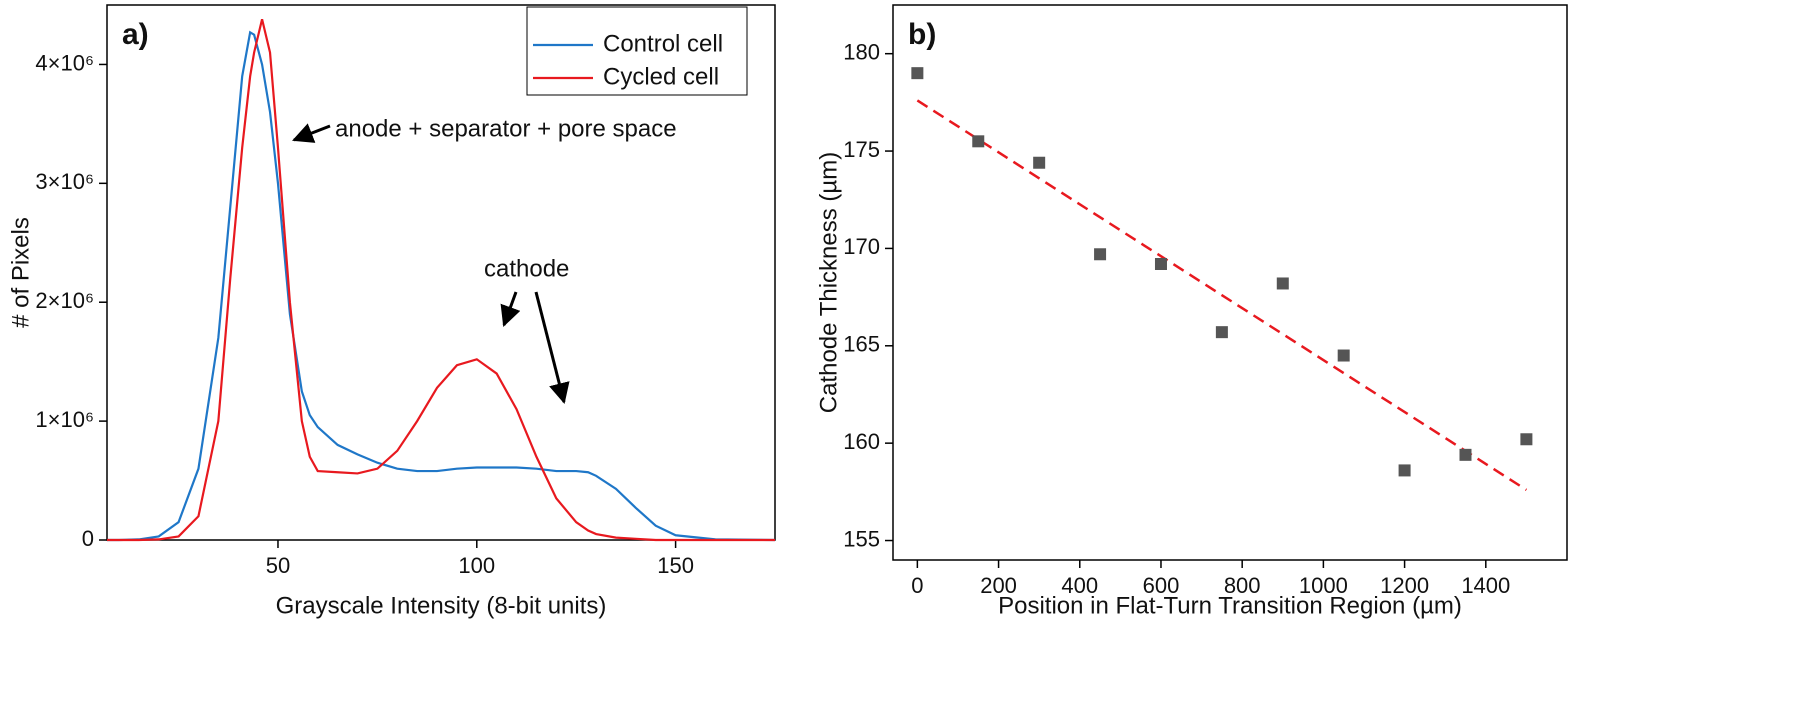 The width and height of the screenshot is (1820, 727). What do you see at coordinates (1404, 585) in the screenshot?
I see `x-tick-label: 1200` at bounding box center [1404, 585].